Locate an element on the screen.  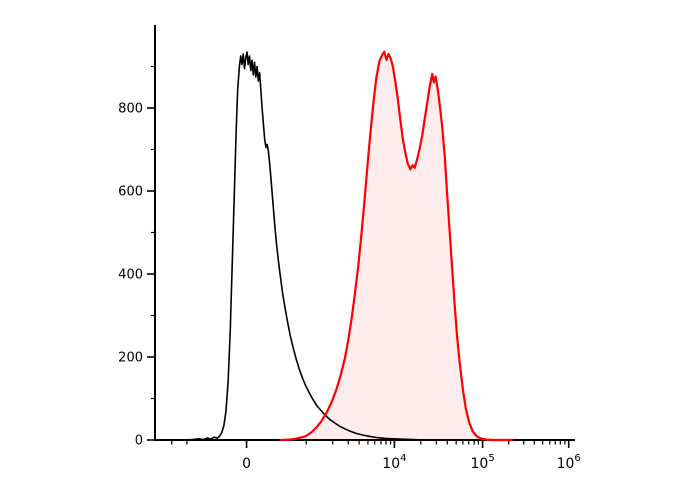
y-tick-label: 0 is located at coordinates (139, 441).